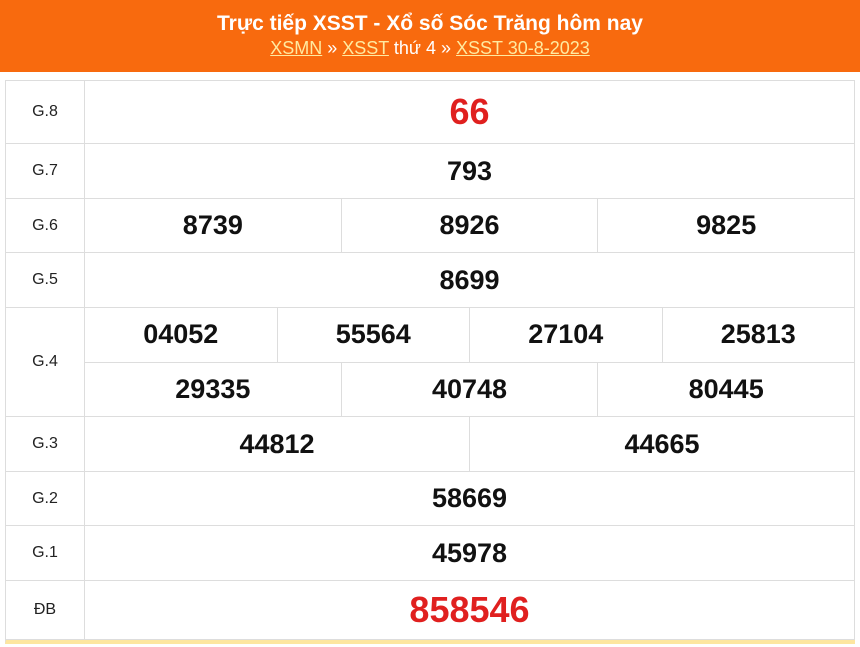 The image size is (860, 647). I want to click on prize-number: 40748, so click(470, 389).